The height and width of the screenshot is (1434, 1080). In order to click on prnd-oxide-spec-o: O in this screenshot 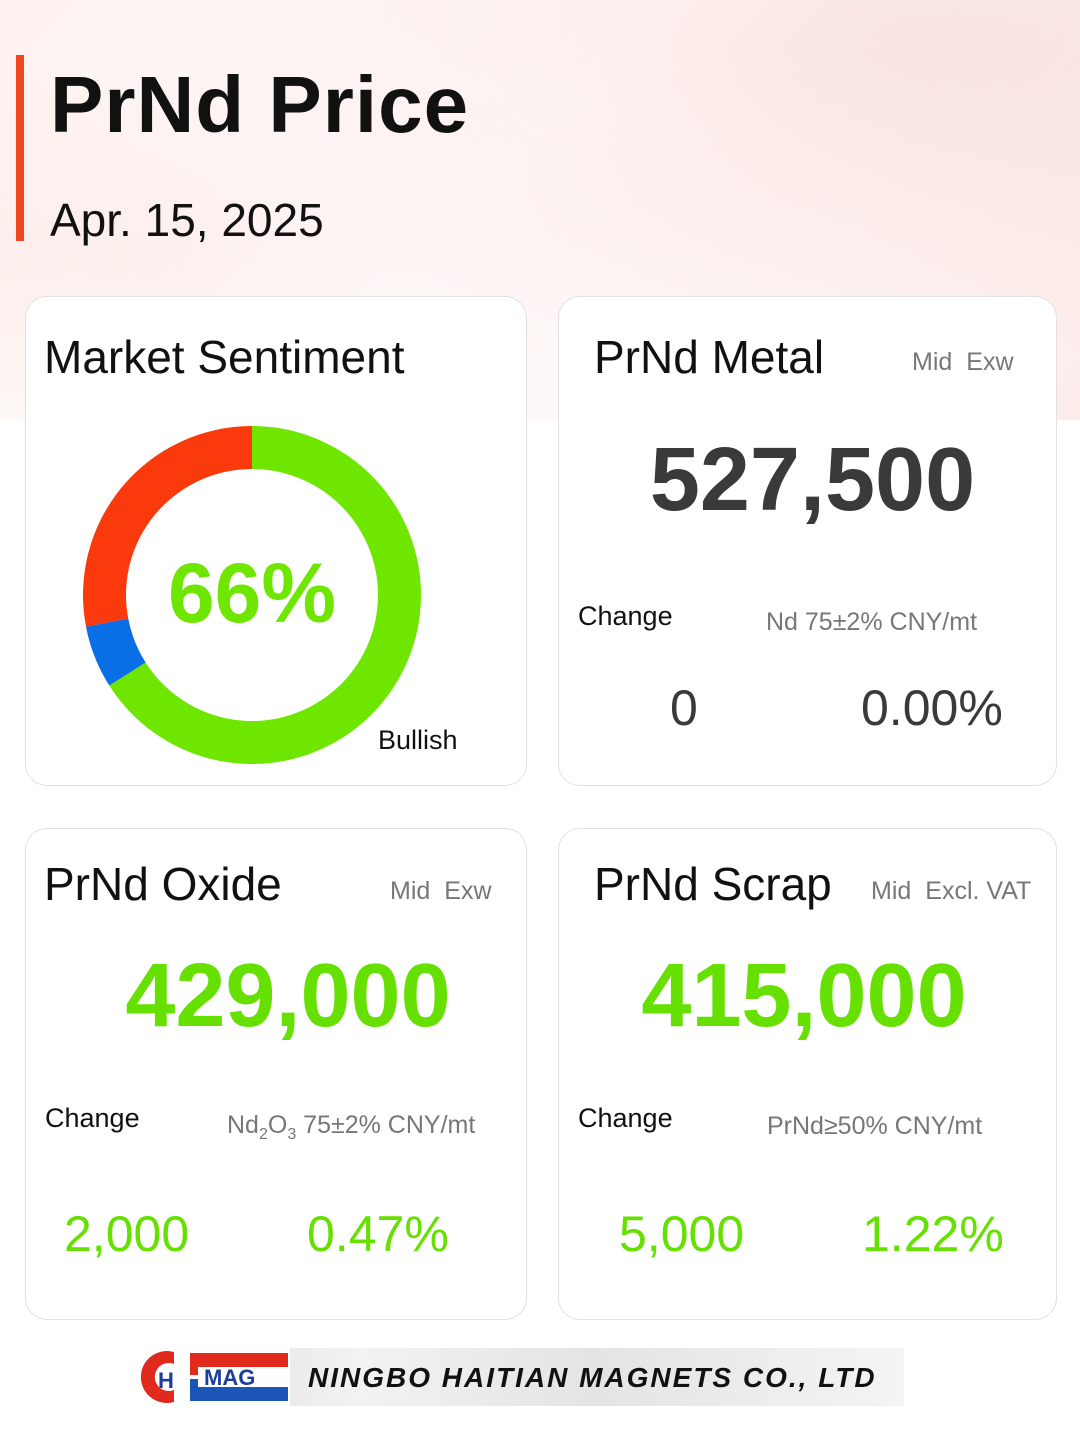, I will do `click(277, 1125)`.